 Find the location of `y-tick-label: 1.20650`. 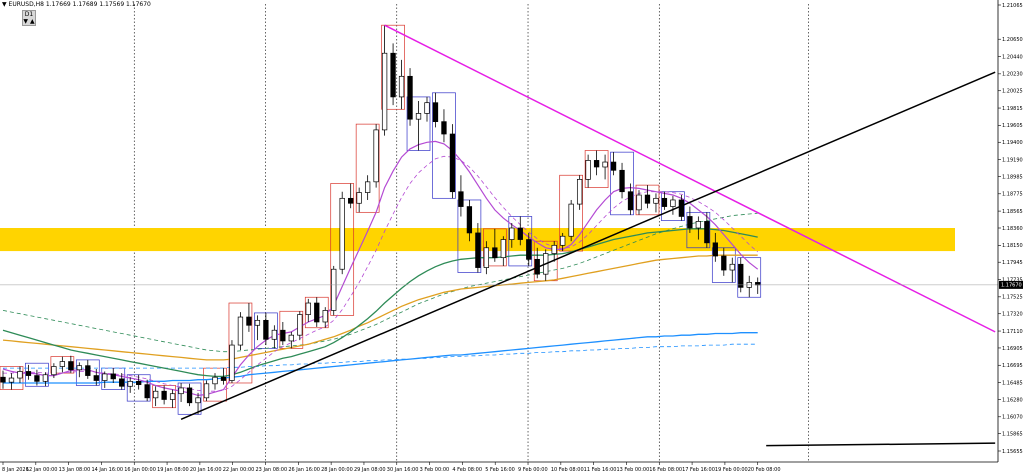

y-tick-label: 1.20650 is located at coordinates (1012, 40).